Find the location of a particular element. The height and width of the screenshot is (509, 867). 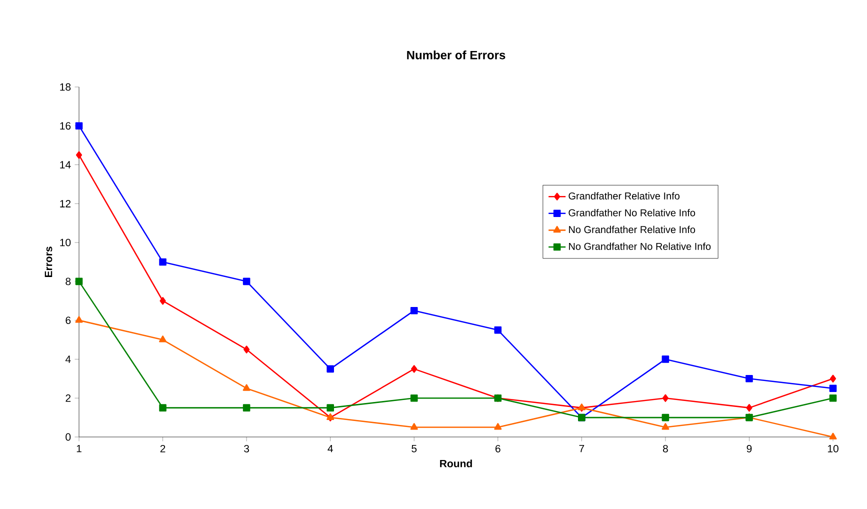

chart-title: Number of Errors is located at coordinates (456, 55).